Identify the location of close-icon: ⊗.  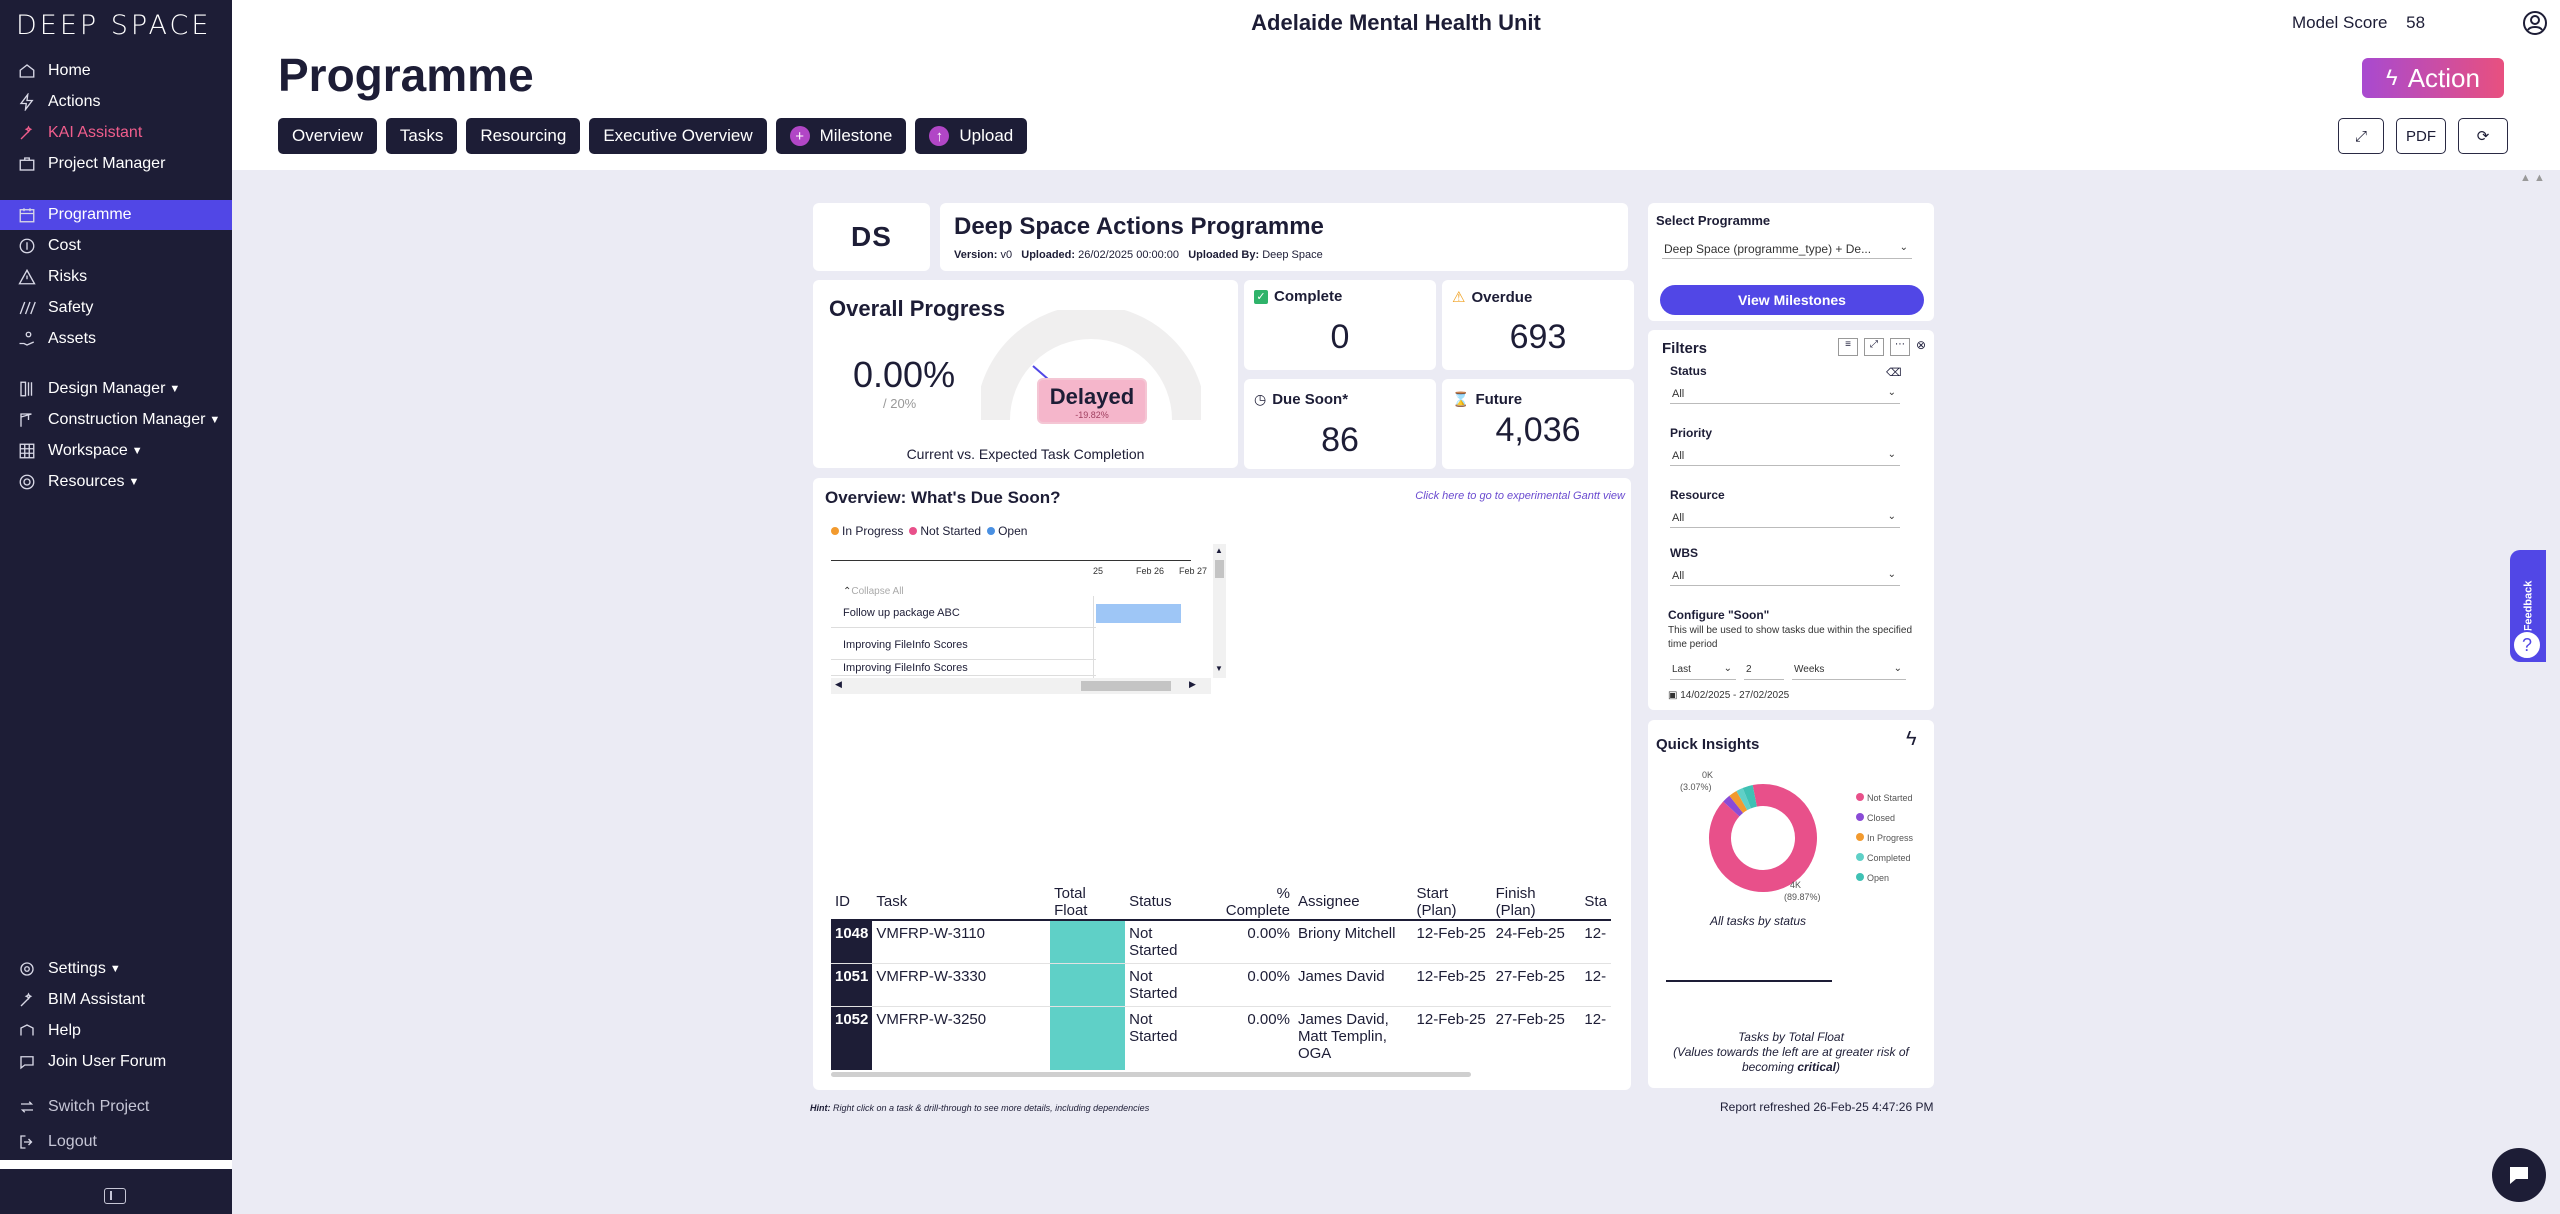
(1921, 345).